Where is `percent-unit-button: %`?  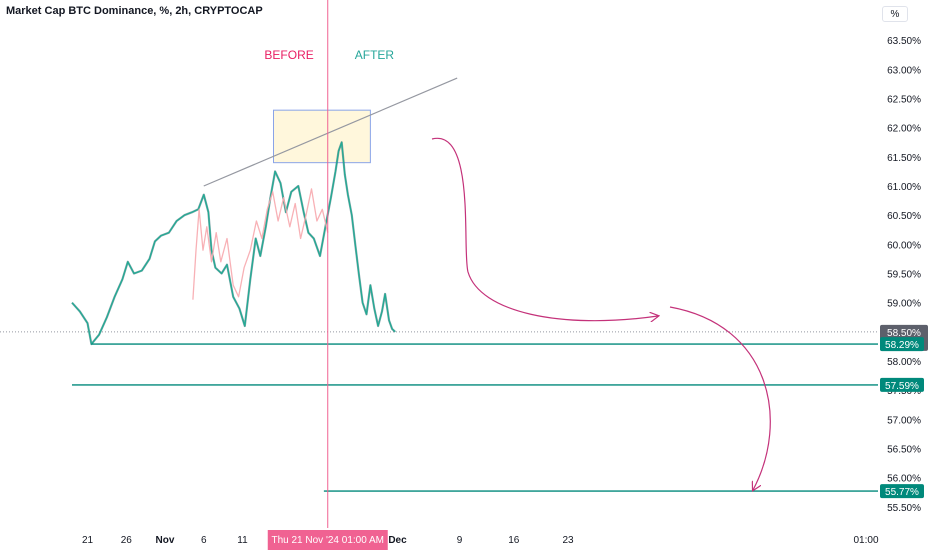
percent-unit-button: % is located at coordinates (895, 14).